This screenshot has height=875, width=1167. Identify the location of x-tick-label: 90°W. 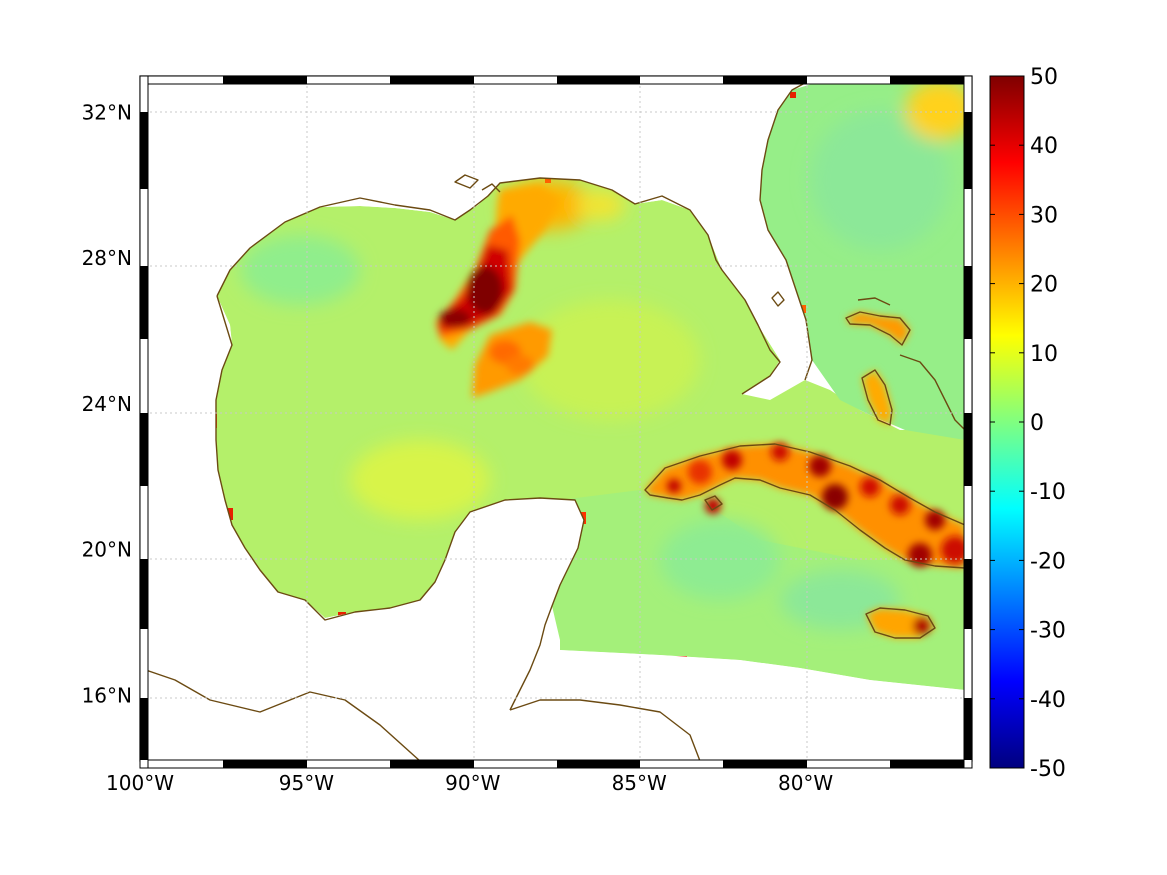
(472, 783).